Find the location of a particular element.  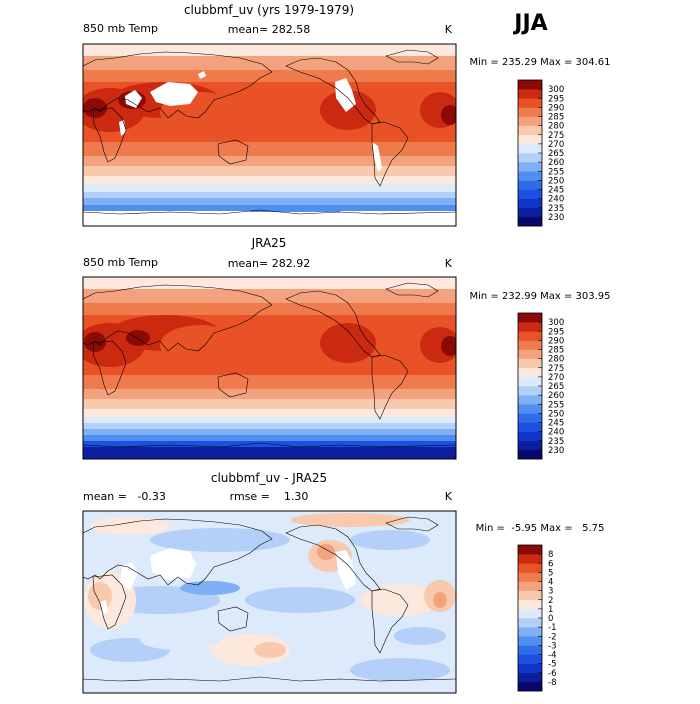

panel-1-center-label: mean= 282.58 is located at coordinates (269, 29).